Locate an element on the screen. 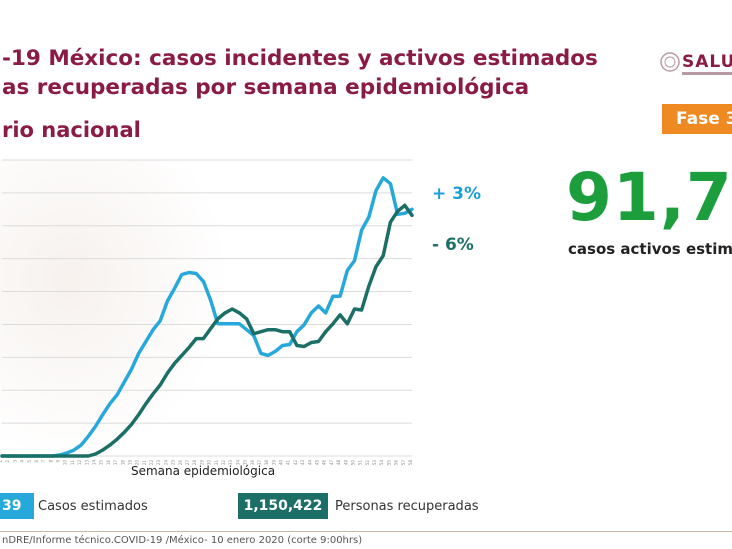 The width and height of the screenshot is (732, 549). x-tick-label: 27 is located at coordinates (187, 463).